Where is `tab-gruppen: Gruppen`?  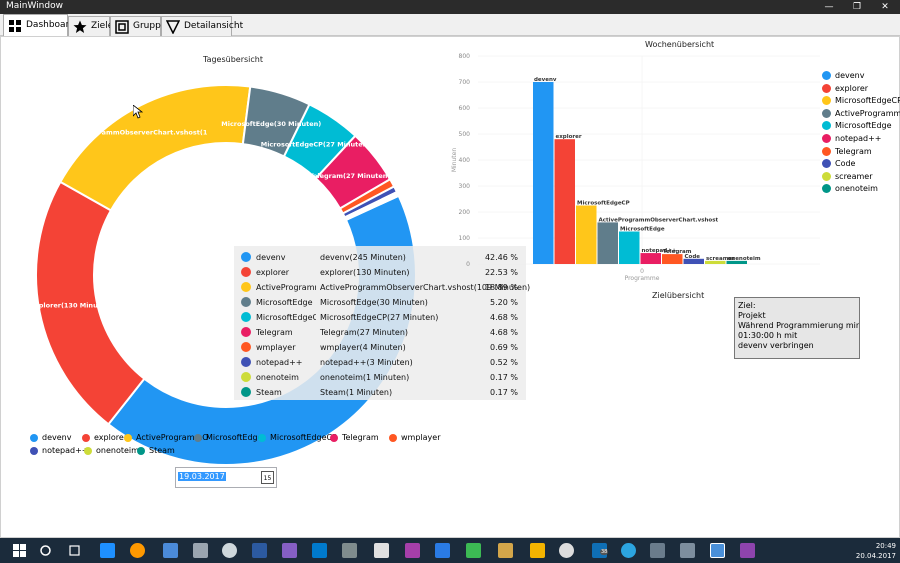 tab-gruppen: Gruppen is located at coordinates (141, 26).